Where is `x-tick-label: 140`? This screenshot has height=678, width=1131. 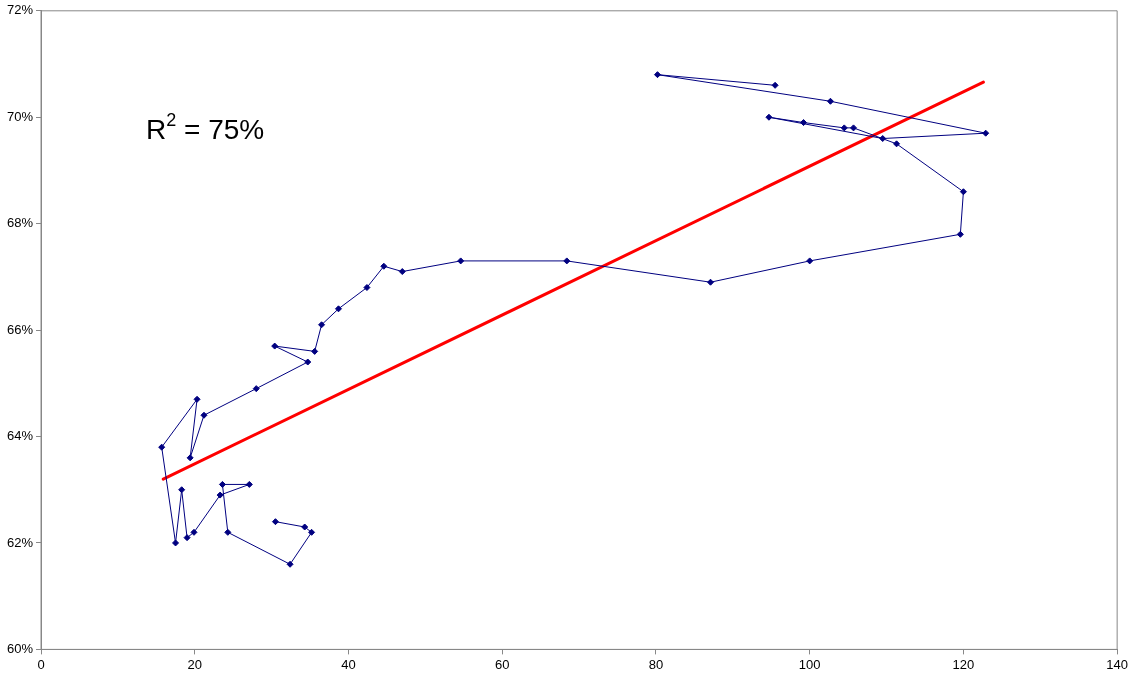
x-tick-label: 140 is located at coordinates (1117, 664).